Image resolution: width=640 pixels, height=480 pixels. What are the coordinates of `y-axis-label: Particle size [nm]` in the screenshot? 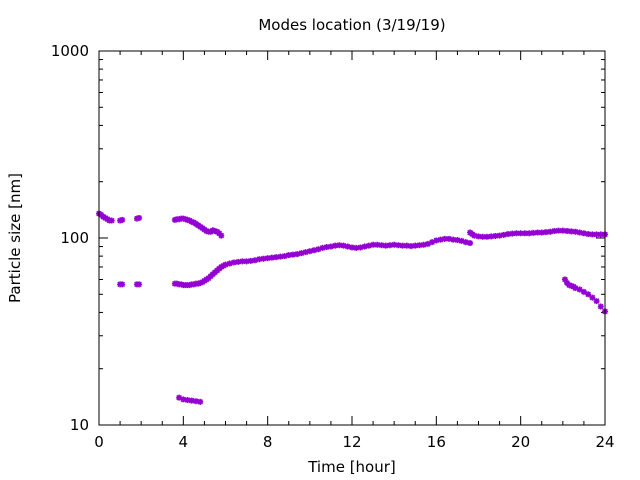 It's located at (15, 238).